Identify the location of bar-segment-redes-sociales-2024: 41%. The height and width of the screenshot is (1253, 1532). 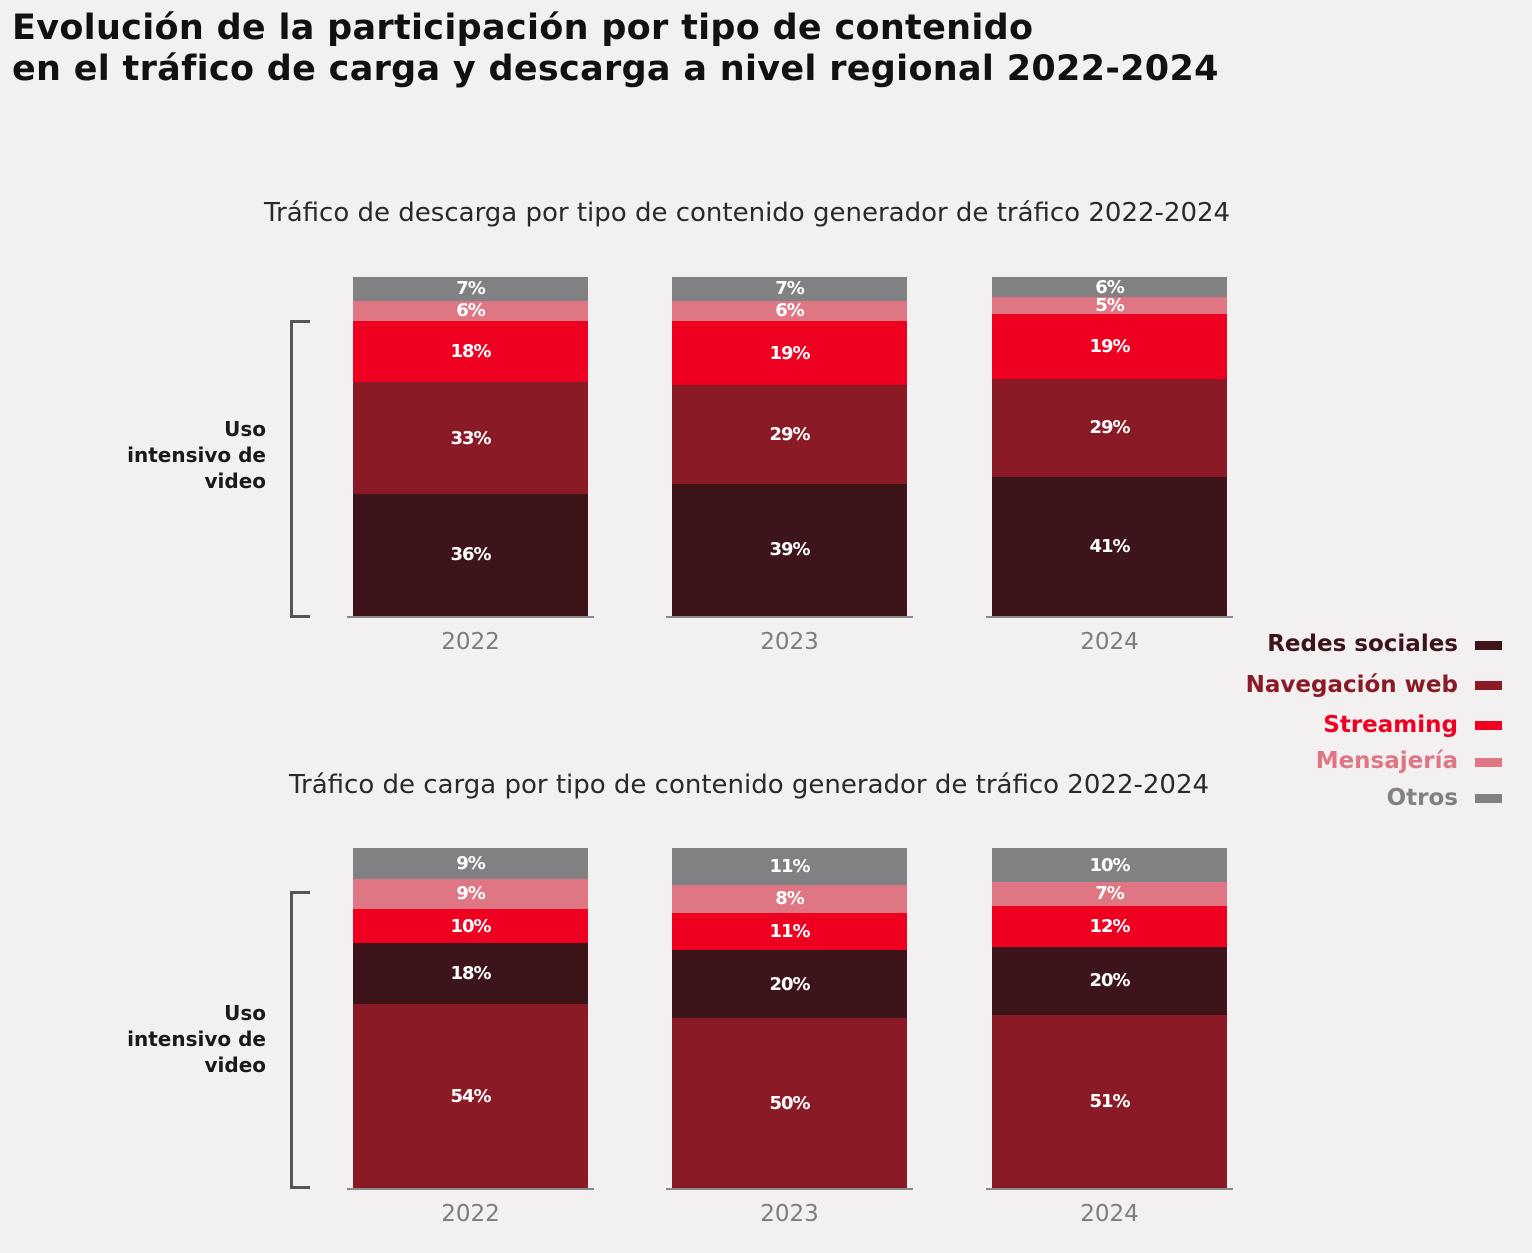
(1109, 546).